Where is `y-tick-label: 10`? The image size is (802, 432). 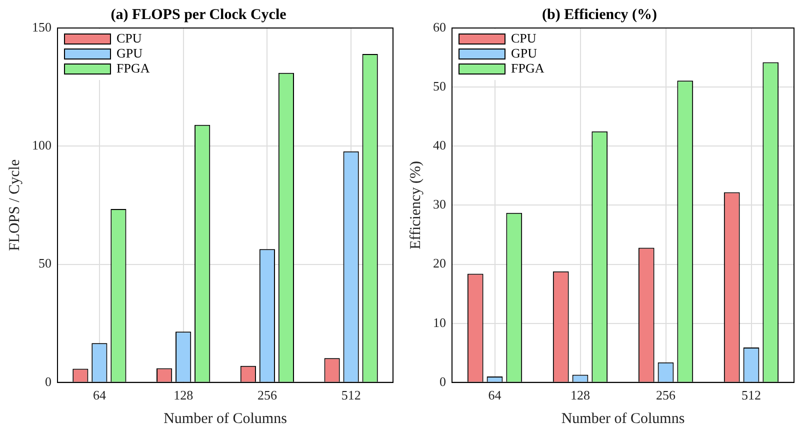
y-tick-label: 10 is located at coordinates (439, 322).